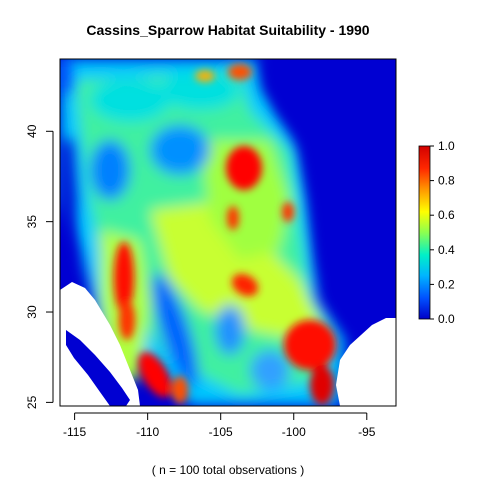 This screenshot has width=480, height=480. What do you see at coordinates (446, 284) in the screenshot?
I see `legend-tick-label: 0.2` at bounding box center [446, 284].